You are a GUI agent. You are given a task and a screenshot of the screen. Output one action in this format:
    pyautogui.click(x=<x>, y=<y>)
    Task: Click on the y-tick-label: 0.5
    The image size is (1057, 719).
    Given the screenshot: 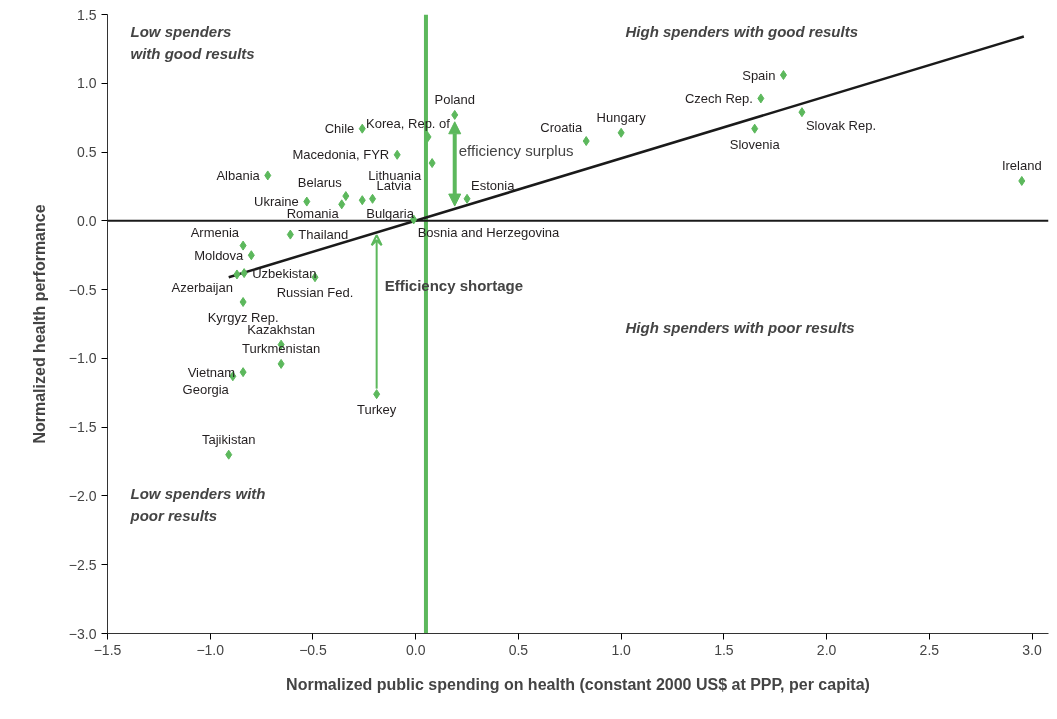 What is the action you would take?
    pyautogui.click(x=87, y=152)
    